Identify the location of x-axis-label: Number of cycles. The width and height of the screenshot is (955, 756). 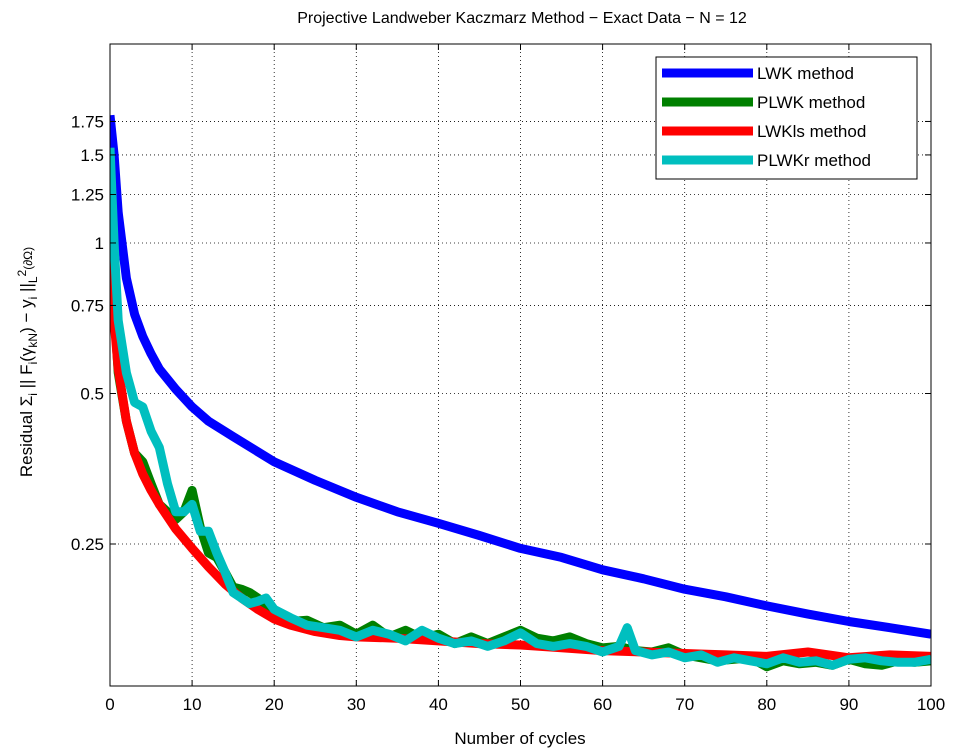
(519, 738).